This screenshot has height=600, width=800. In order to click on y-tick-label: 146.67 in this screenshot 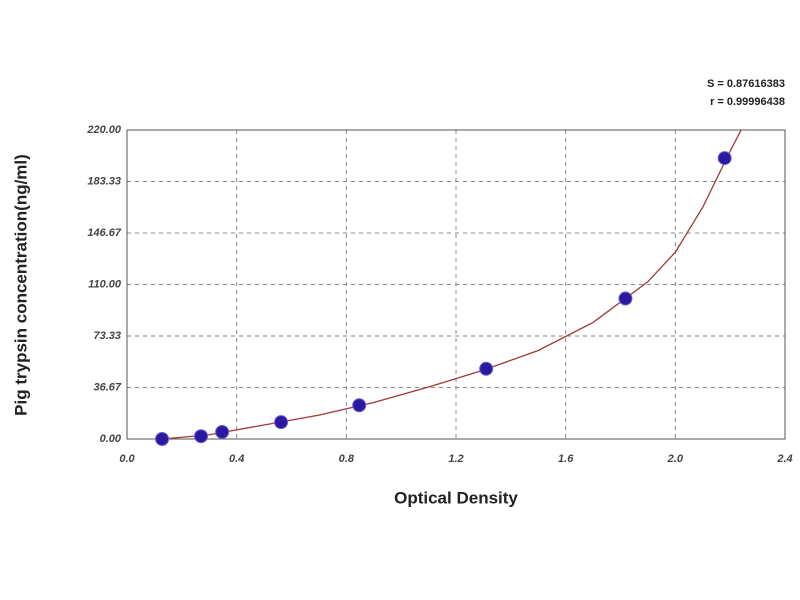, I will do `click(104, 233)`.